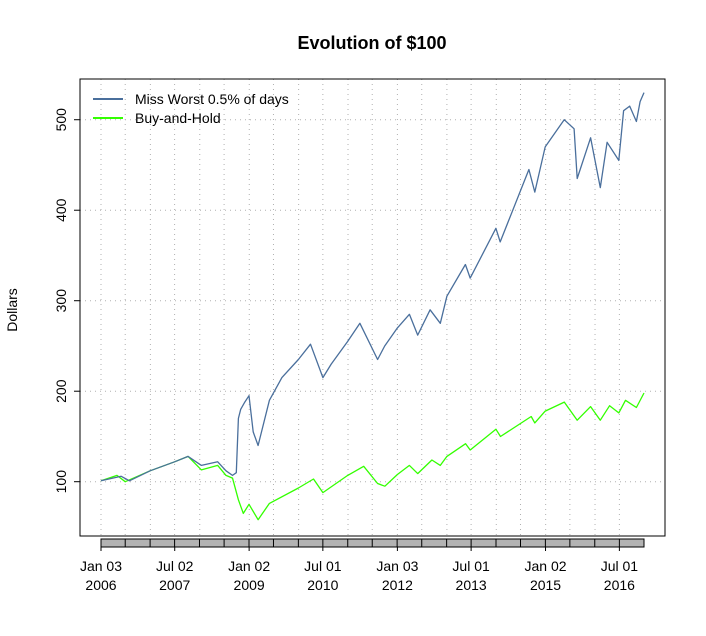 The image size is (706, 636). I want to click on chart-title: Evolution of $100, so click(371, 43).